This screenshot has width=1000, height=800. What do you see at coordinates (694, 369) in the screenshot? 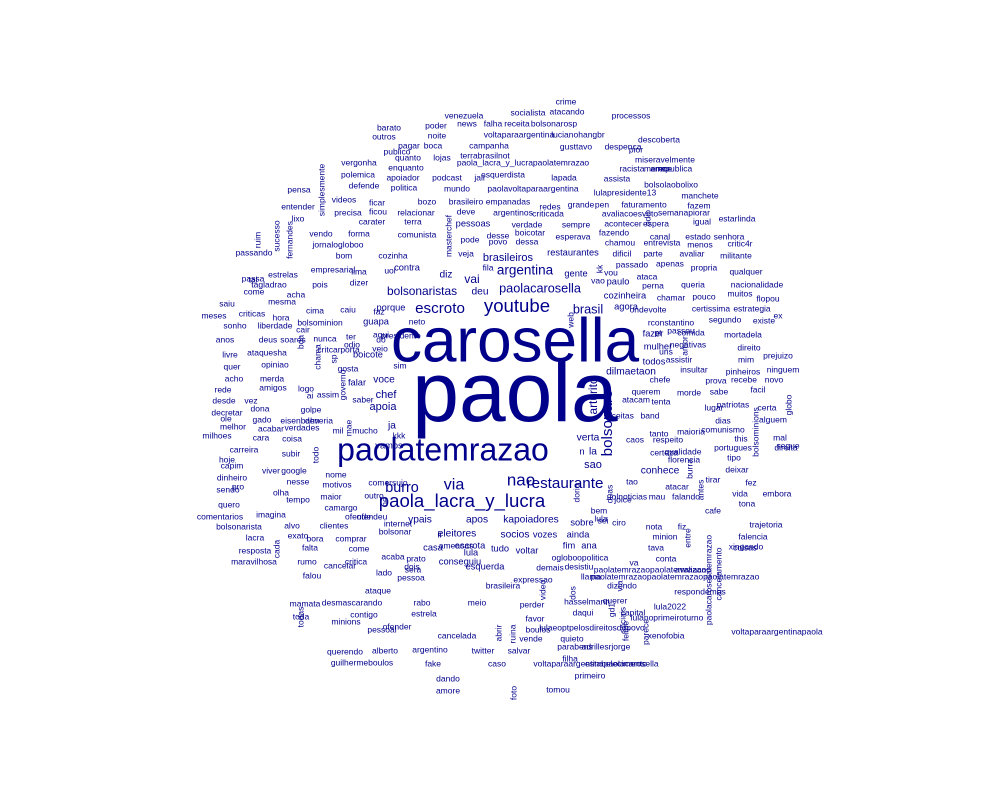
I see `word-insultar: insultar` at bounding box center [694, 369].